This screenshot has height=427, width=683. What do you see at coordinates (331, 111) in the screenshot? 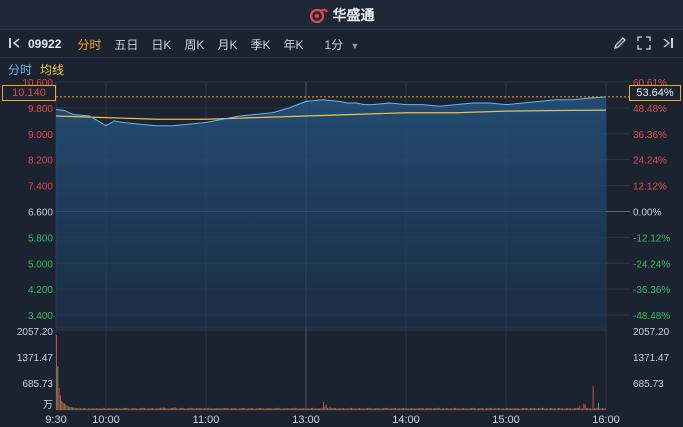
I see `price-line` at bounding box center [331, 111].